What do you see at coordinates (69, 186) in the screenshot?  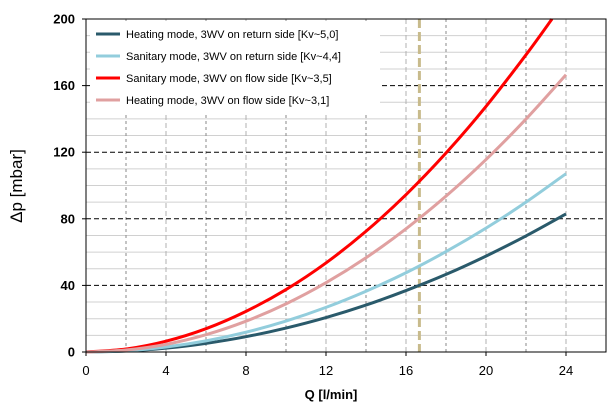 I see `y-tick-labels: 0 40 80 120 160 200` at bounding box center [69, 186].